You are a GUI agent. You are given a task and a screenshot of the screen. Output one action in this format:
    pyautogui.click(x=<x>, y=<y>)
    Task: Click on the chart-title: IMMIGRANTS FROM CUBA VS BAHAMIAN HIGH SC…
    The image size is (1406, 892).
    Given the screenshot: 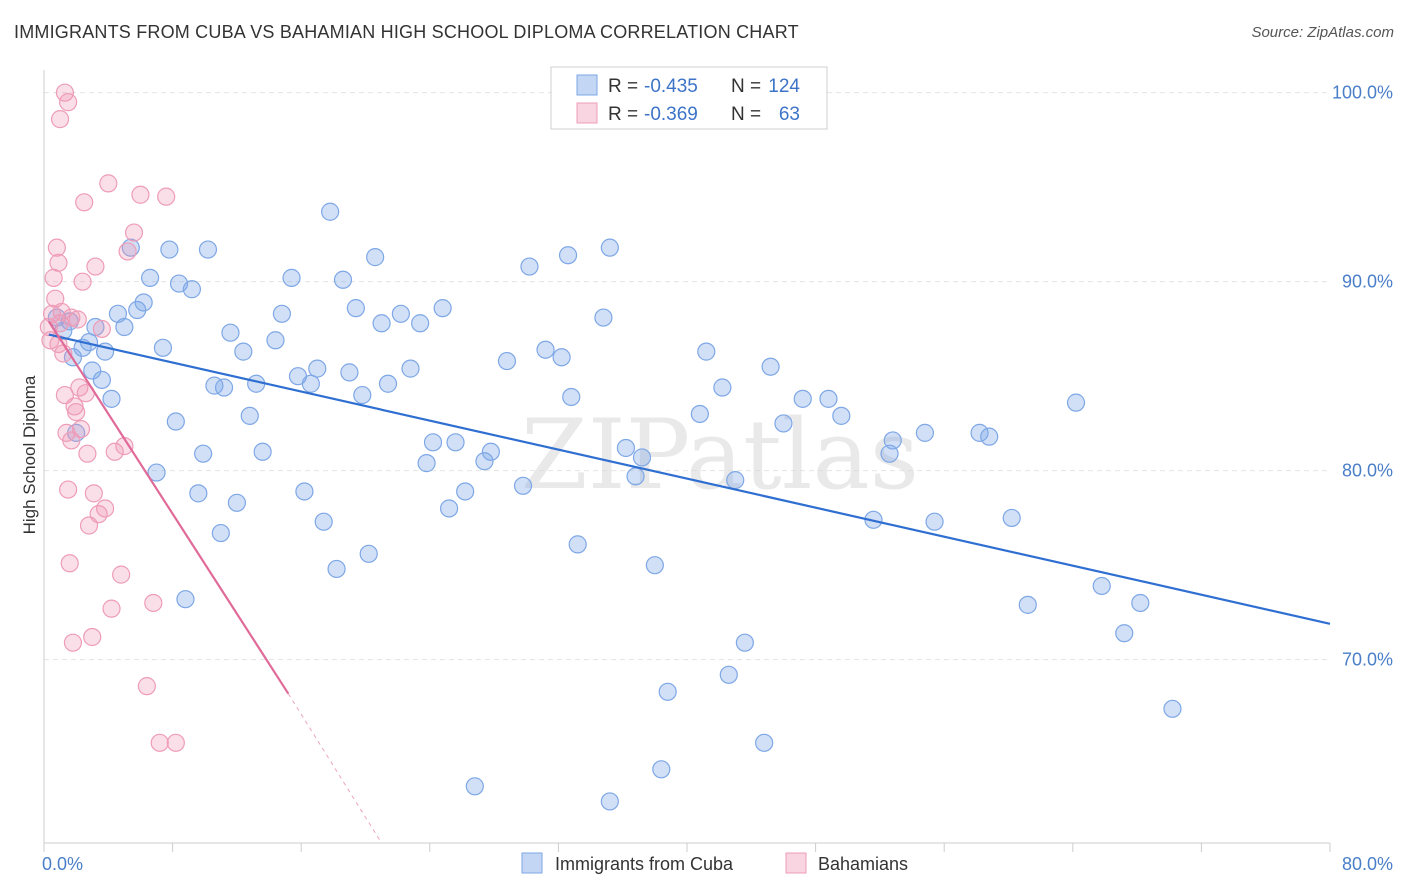 What is the action you would take?
    pyautogui.click(x=406, y=32)
    